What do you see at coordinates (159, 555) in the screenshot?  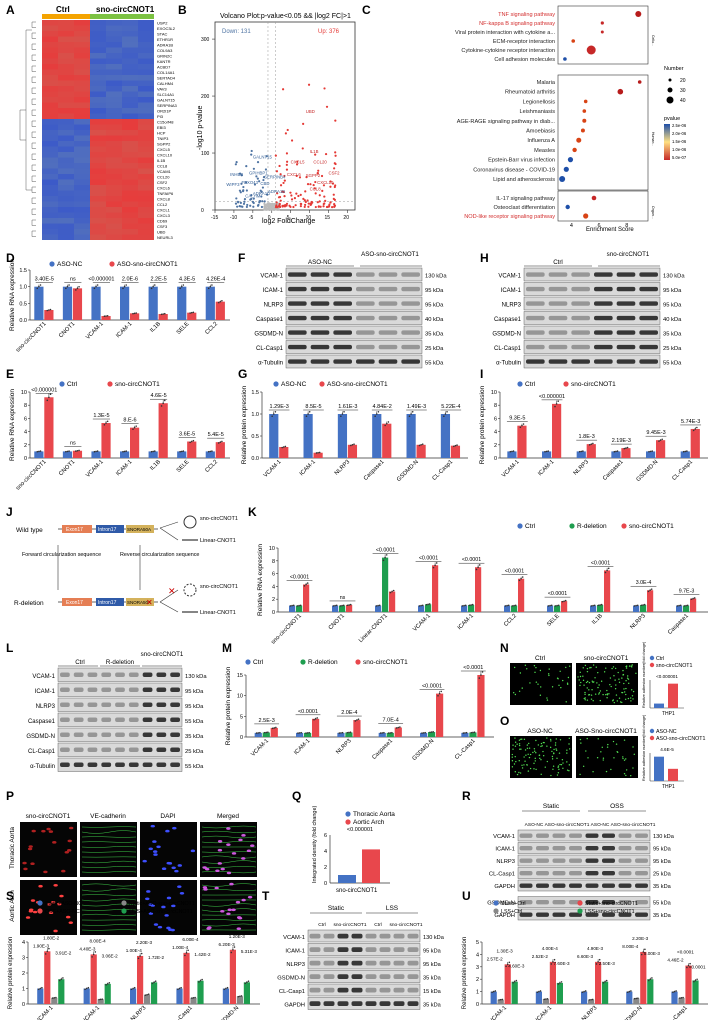 I see `reverse-seq-label: Reverse circularization sequence` at bounding box center [159, 555].